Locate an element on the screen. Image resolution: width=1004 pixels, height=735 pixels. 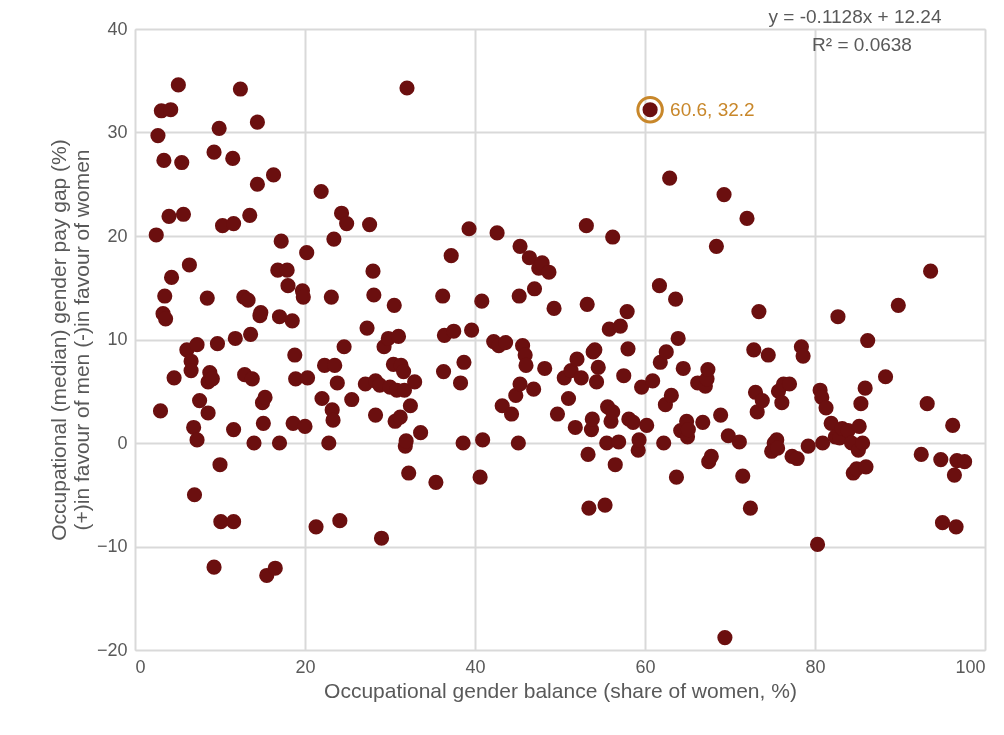
x-tick-label: 20 is located at coordinates (305, 666).